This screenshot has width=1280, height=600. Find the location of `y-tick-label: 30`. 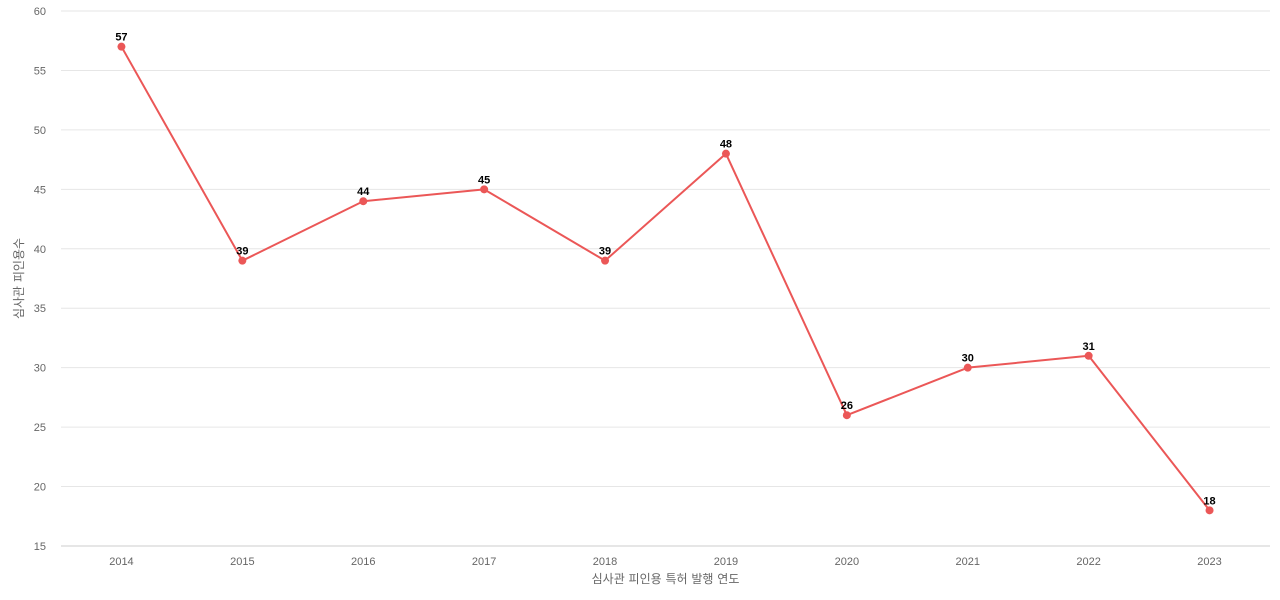

y-tick-label: 30 is located at coordinates (40, 369).